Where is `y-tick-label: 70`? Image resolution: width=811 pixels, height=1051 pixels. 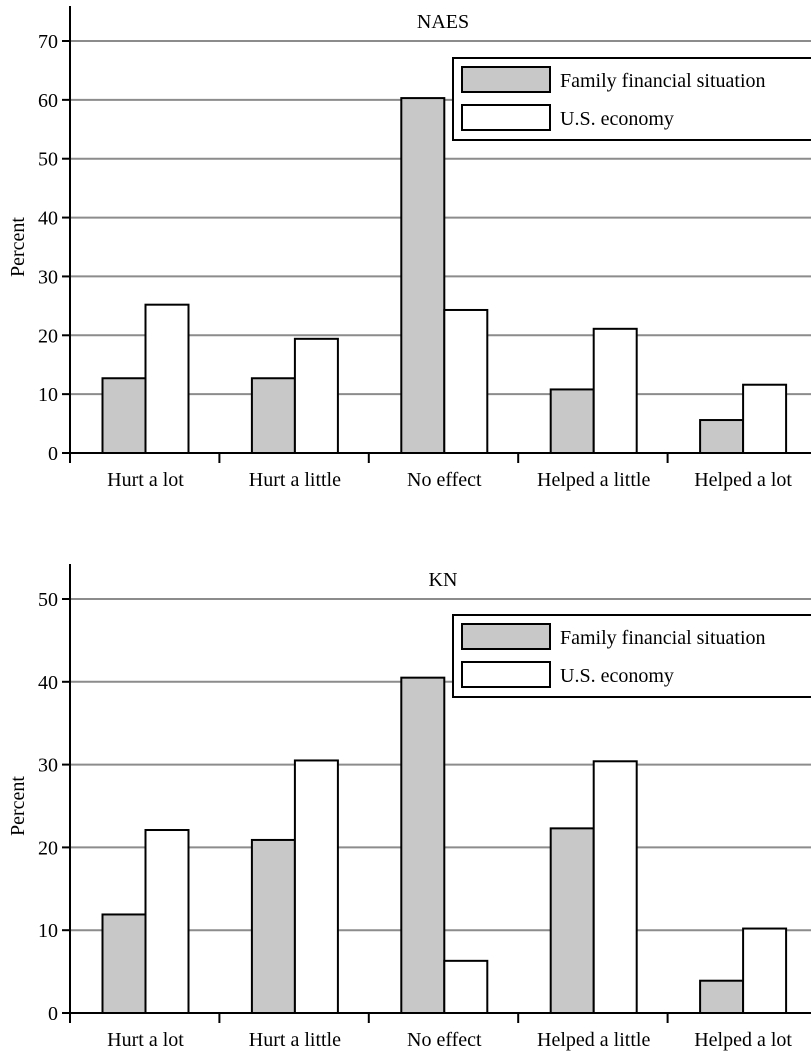
y-tick-label: 70 is located at coordinates (48, 42).